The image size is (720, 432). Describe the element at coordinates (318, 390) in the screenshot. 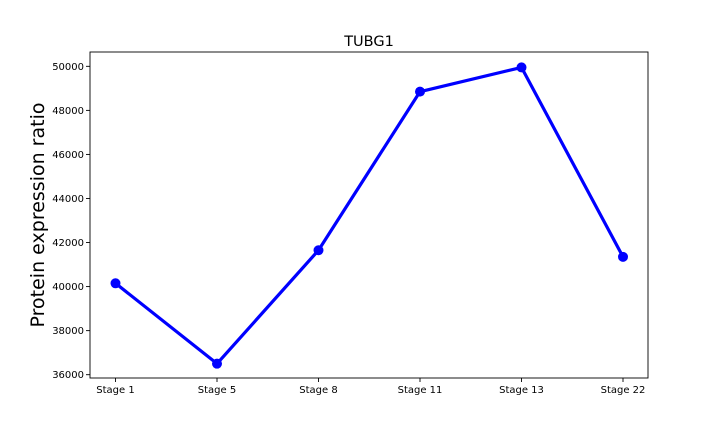

I see `x-tick-label: Stage 8` at that location.